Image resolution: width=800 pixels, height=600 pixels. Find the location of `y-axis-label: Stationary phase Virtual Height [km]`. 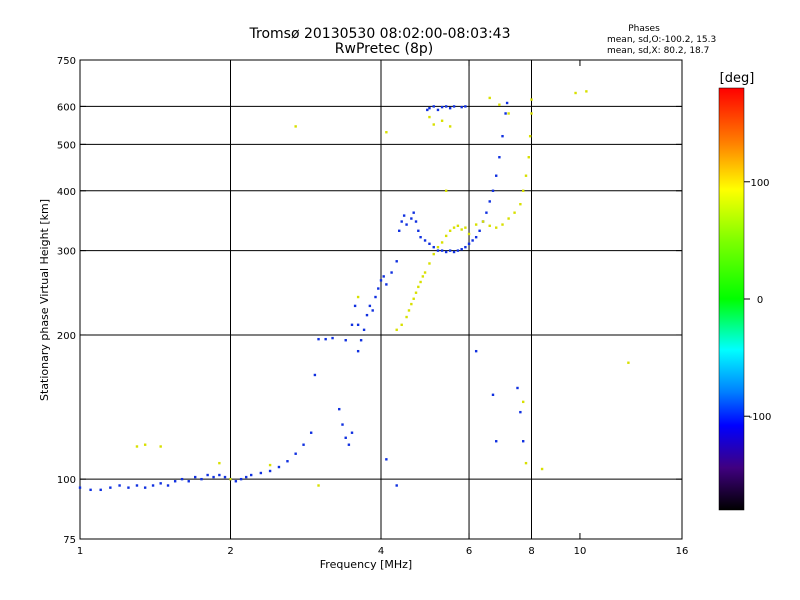

y-axis-label: Stationary phase Virtual Height [km] is located at coordinates (44, 300).